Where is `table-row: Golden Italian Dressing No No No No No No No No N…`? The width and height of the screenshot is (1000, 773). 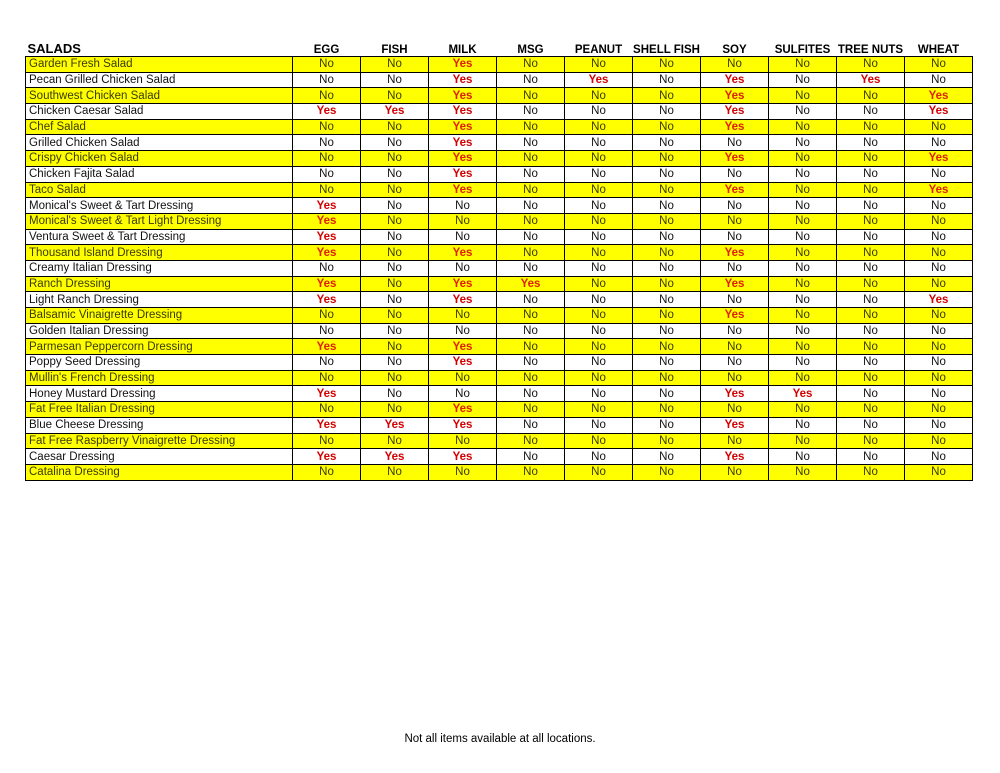
table-row: Golden Italian Dressing No No No No No No No No N… is located at coordinates (499, 331).